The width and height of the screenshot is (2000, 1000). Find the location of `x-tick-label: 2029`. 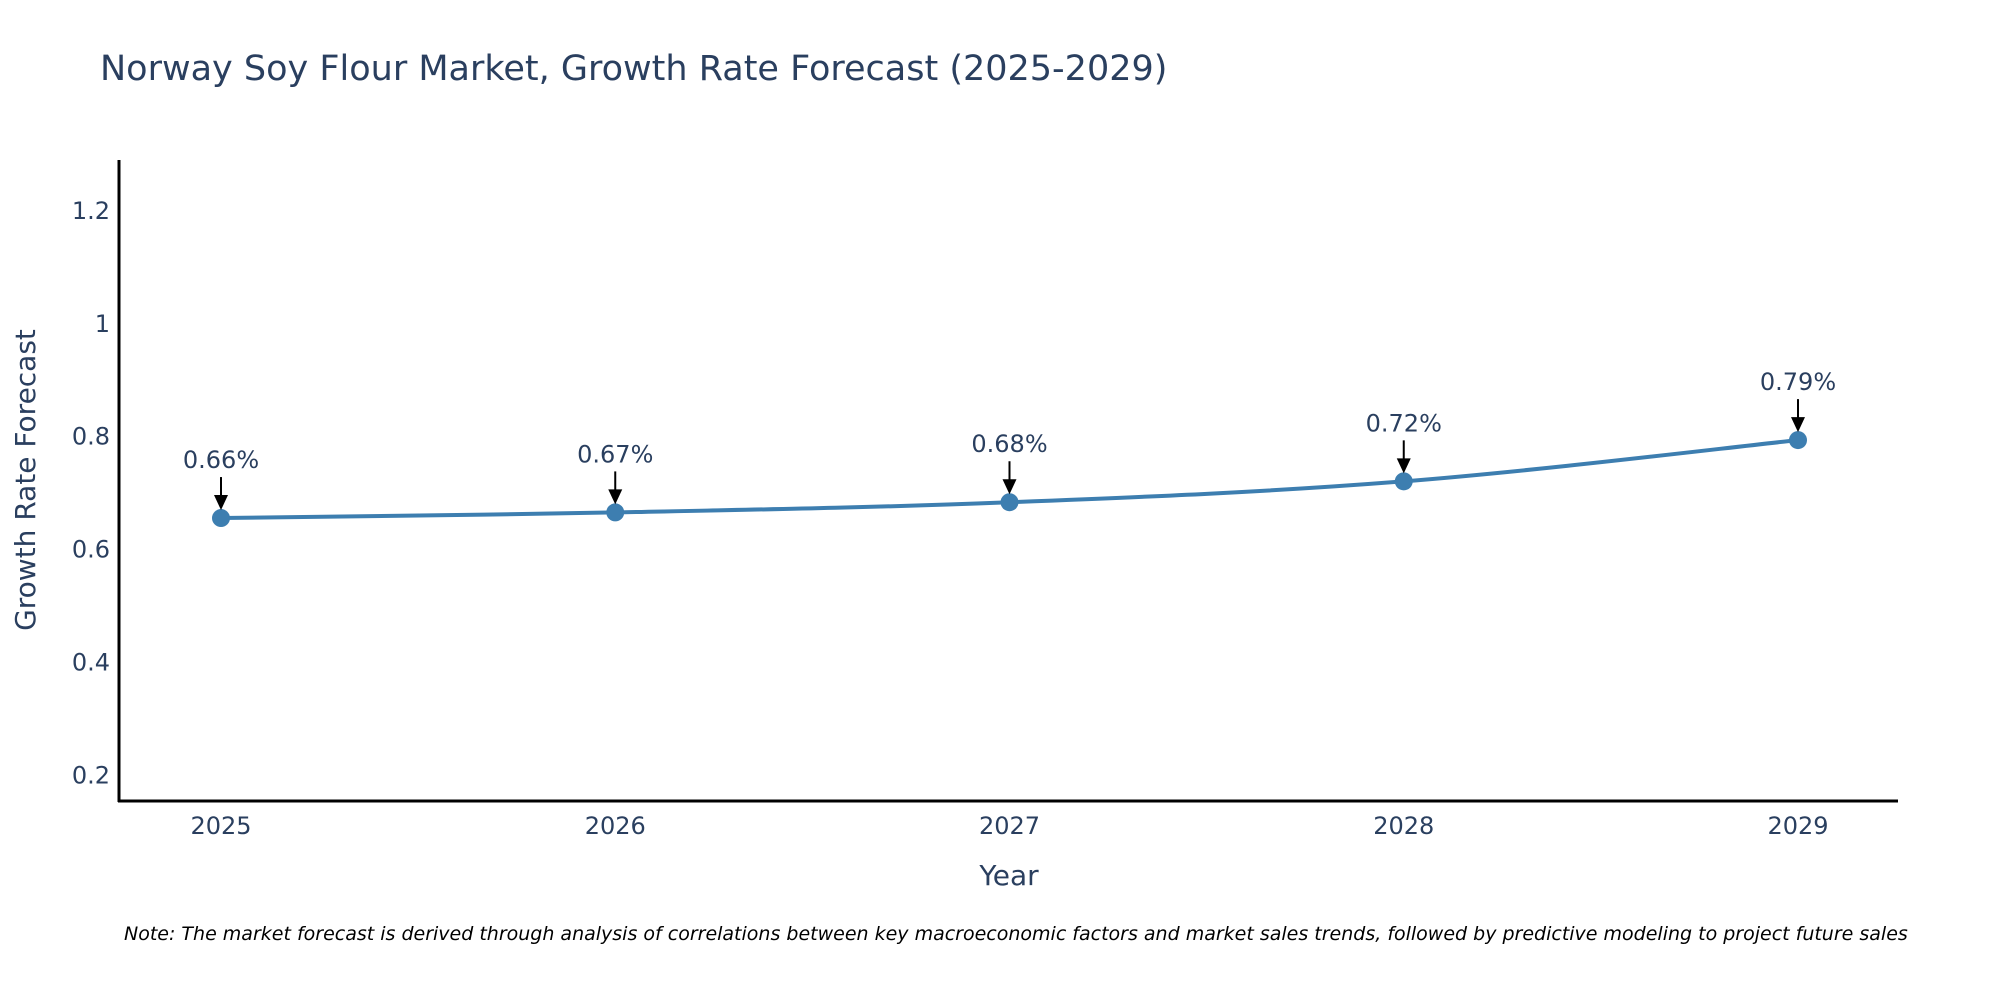

x-tick-label: 2029 is located at coordinates (1797, 826).